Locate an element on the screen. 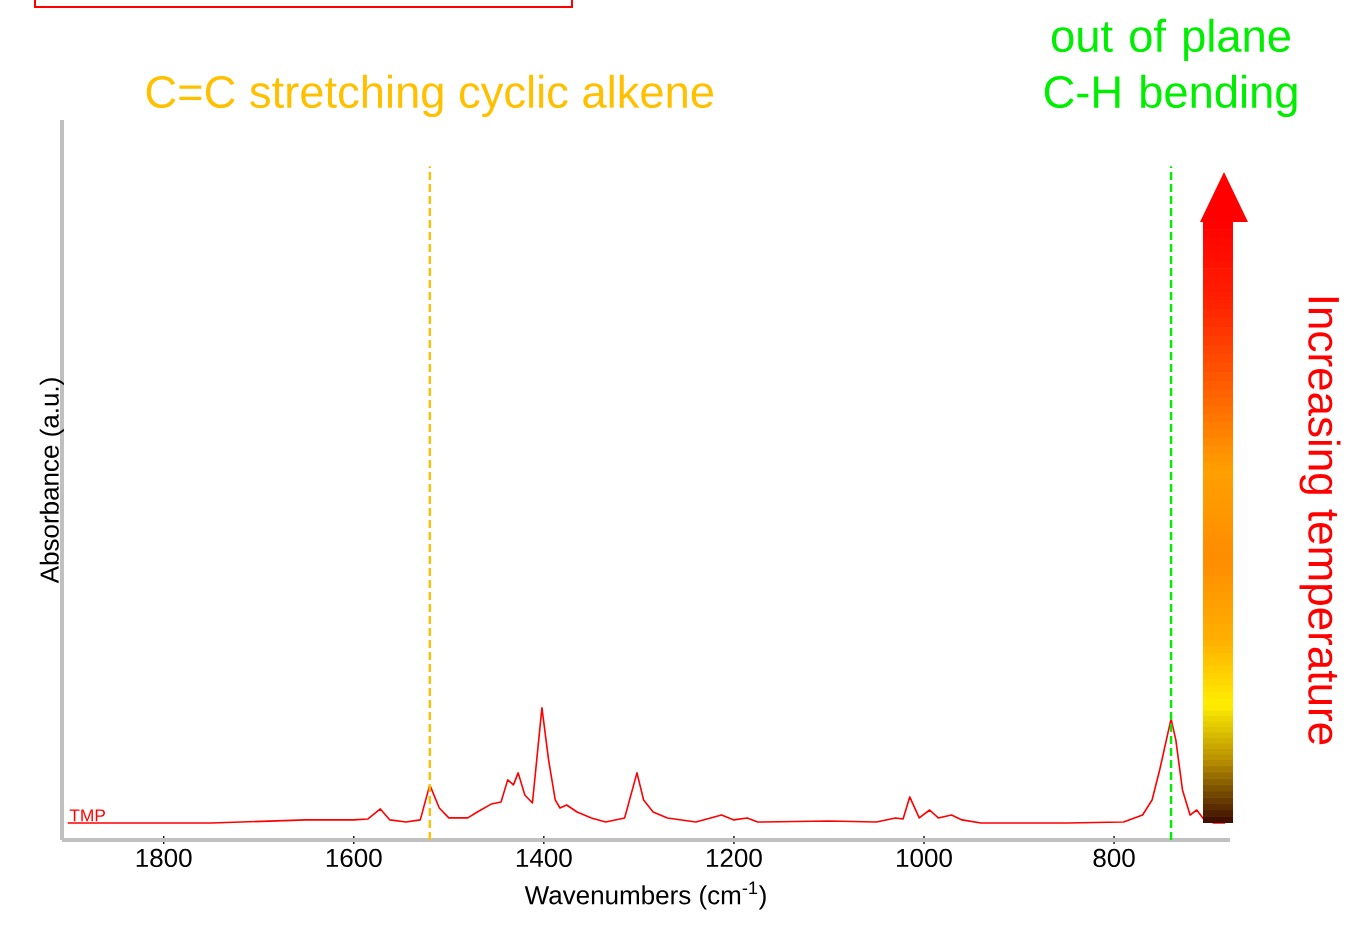 The image size is (1349, 941). ref-line-label: C=C stretching cyclic alkene is located at coordinates (429, 96).